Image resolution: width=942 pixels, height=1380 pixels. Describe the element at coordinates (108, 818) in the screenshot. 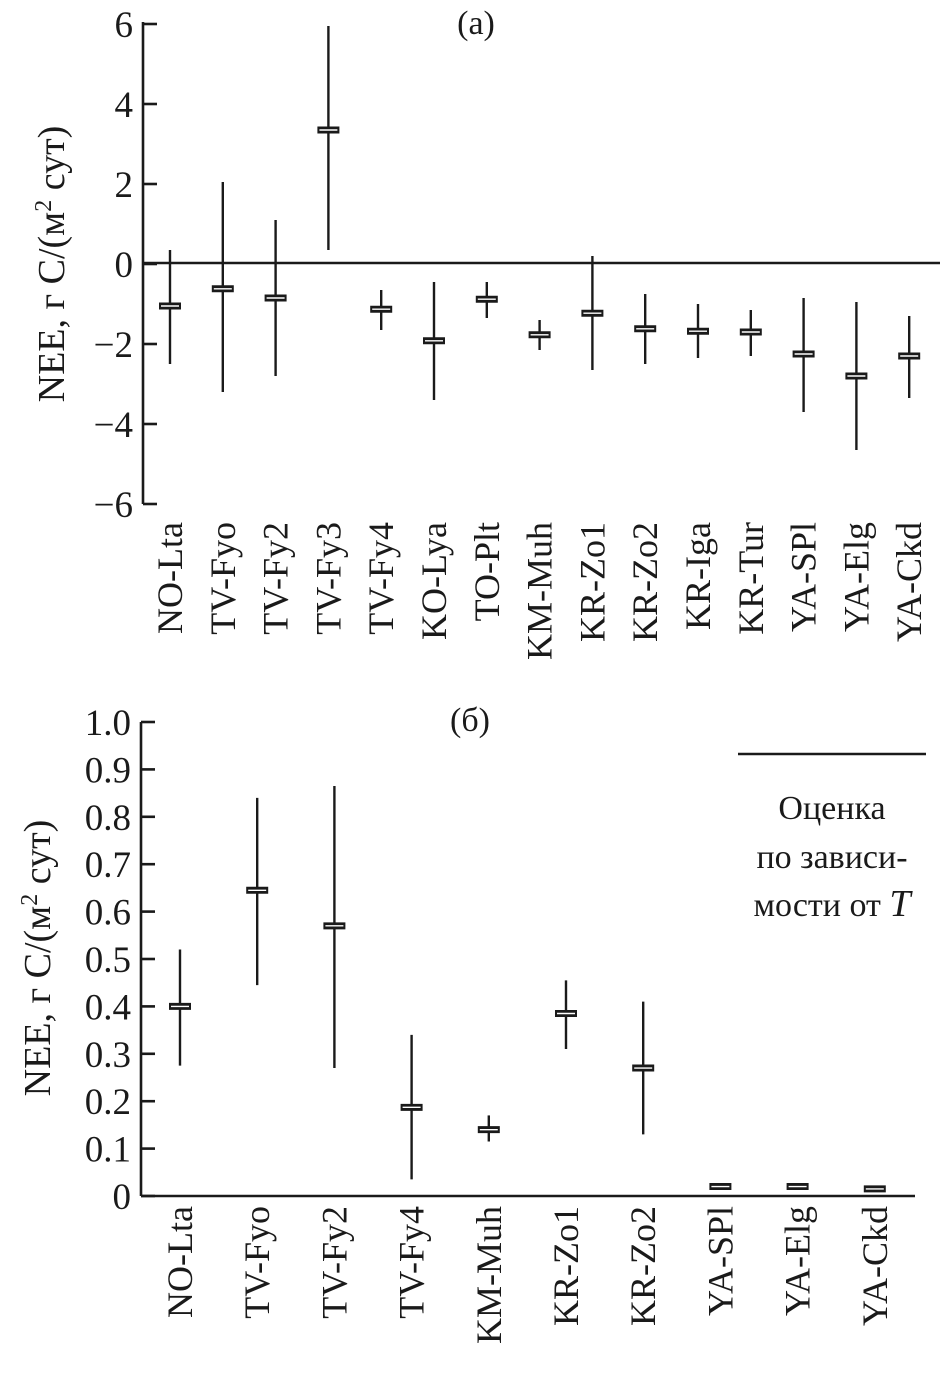

I see `y-tick-label: 0.8` at that location.